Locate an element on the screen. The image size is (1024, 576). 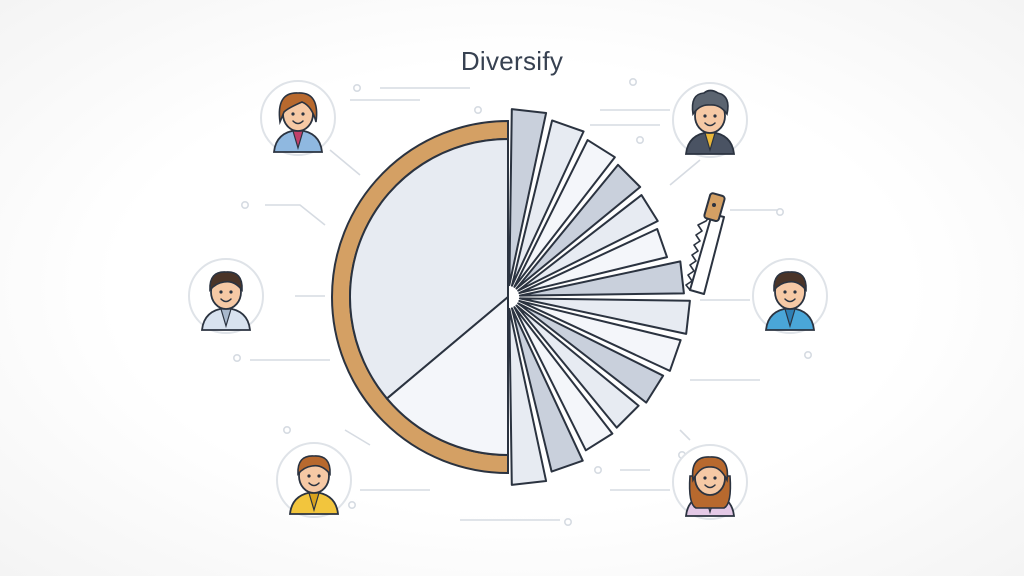
diagram-title: Diversify is located at coordinates (512, 61).